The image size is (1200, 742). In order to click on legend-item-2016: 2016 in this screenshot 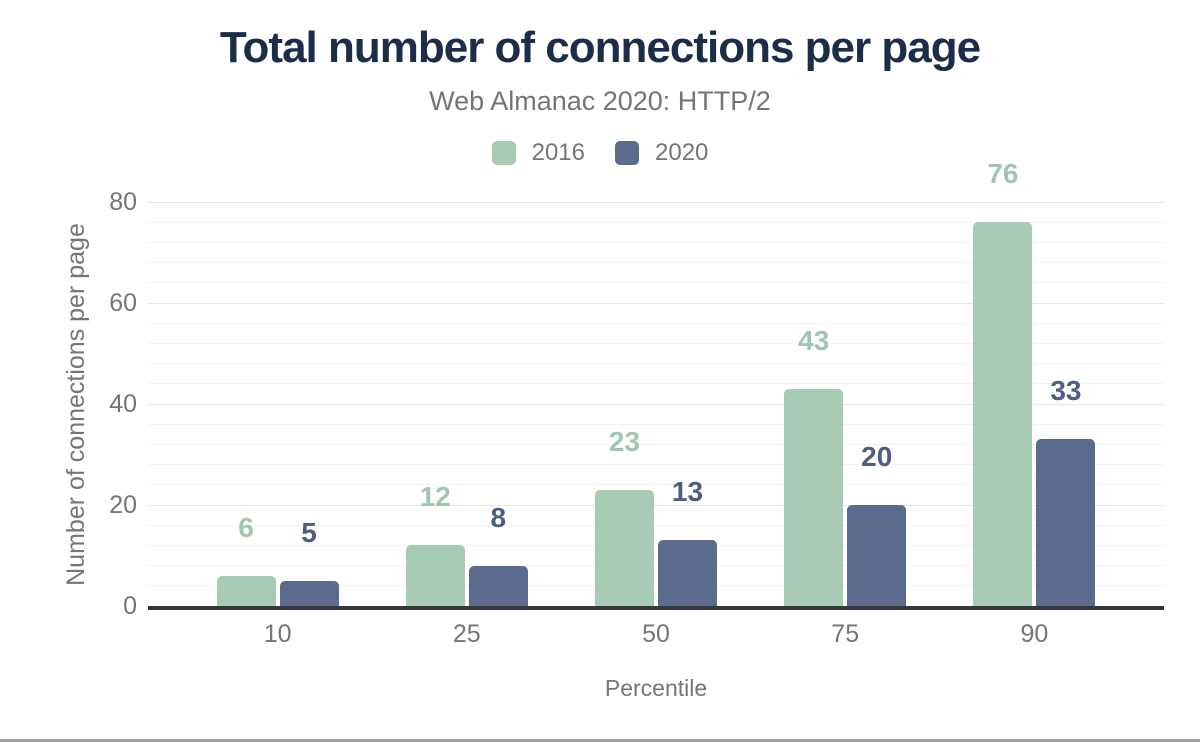, I will do `click(538, 152)`.